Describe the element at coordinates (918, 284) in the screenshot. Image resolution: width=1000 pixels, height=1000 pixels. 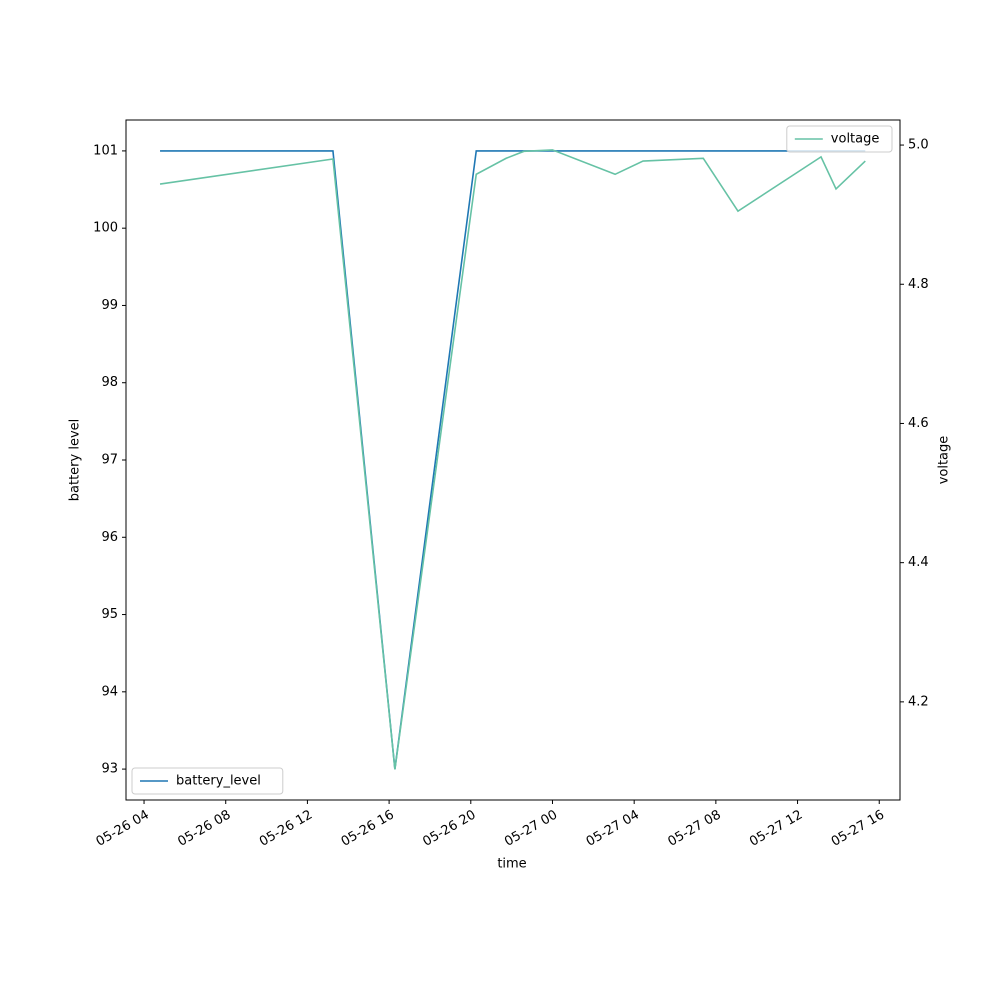
I see `y2-tick-label: 4.8` at that location.